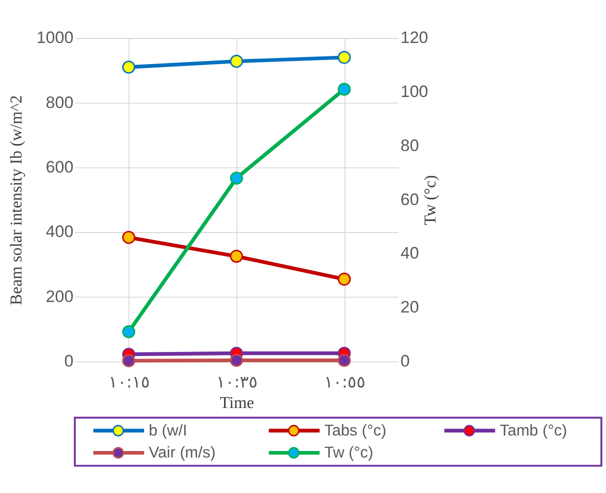  What do you see at coordinates (182, 453) in the screenshot?
I see `legend-label: Vair (m/s)` at bounding box center [182, 453].